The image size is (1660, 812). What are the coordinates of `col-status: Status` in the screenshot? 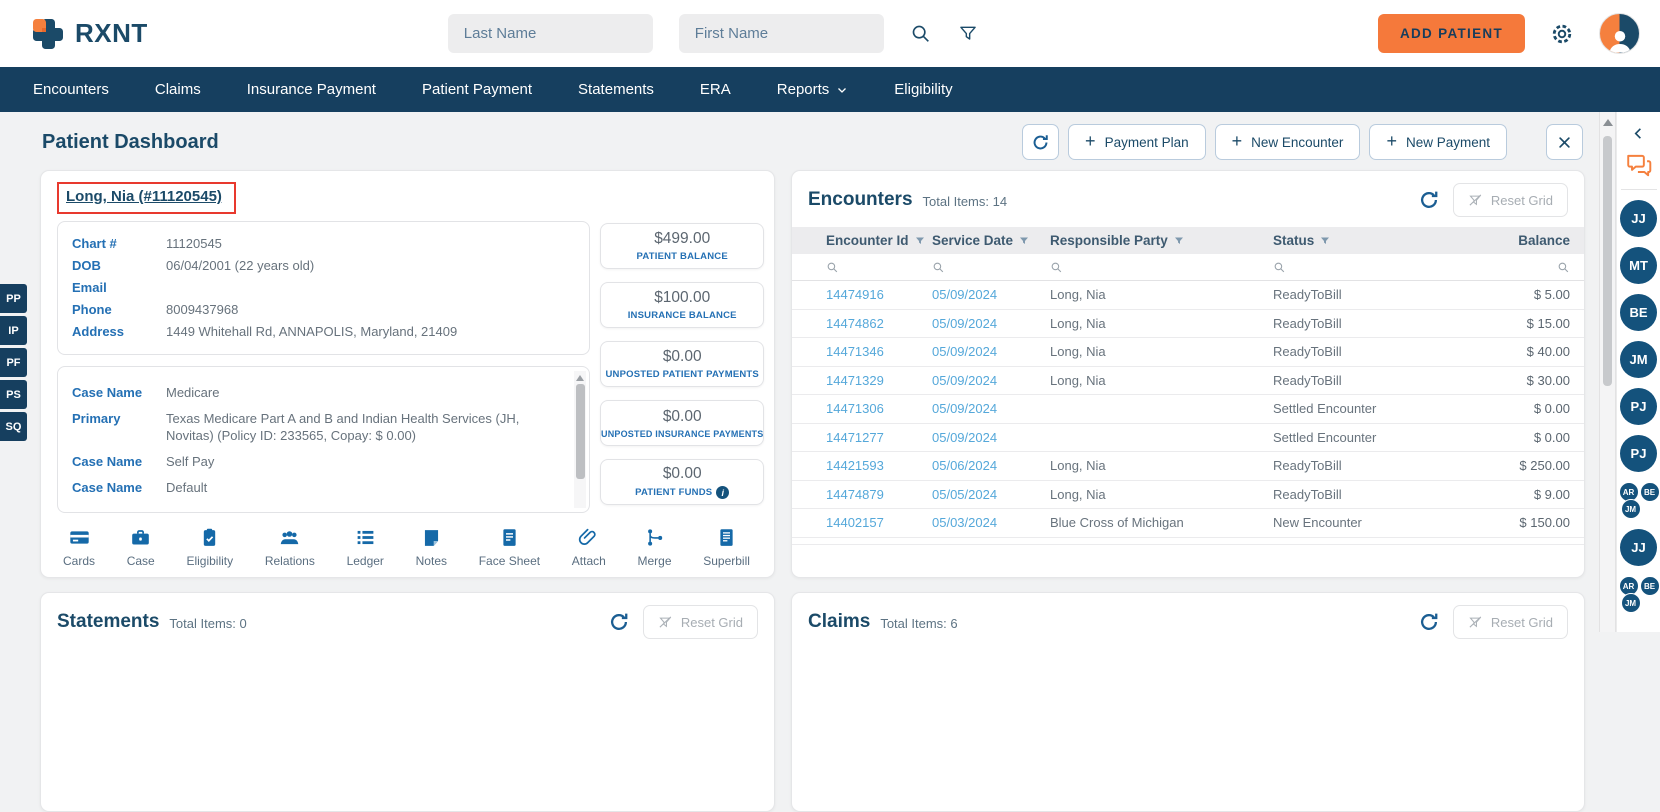 It's located at (1365, 240).